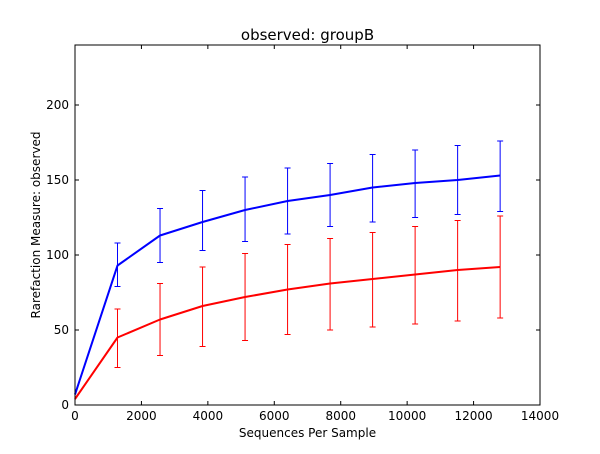 The width and height of the screenshot is (600, 454). Describe the element at coordinates (473, 416) in the screenshot. I see `x-tick-label: 12000` at that location.